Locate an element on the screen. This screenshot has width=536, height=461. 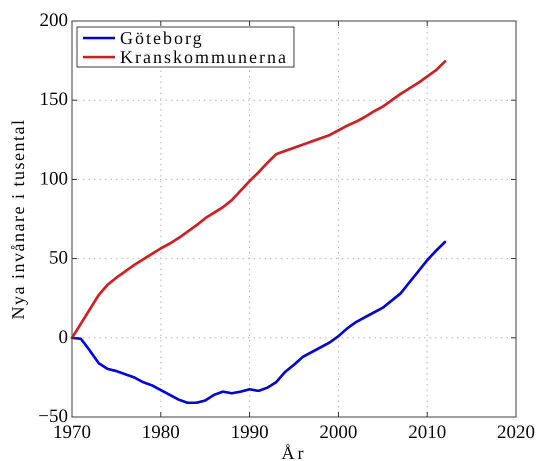
y-tick-label: 150 is located at coordinates (54, 99).